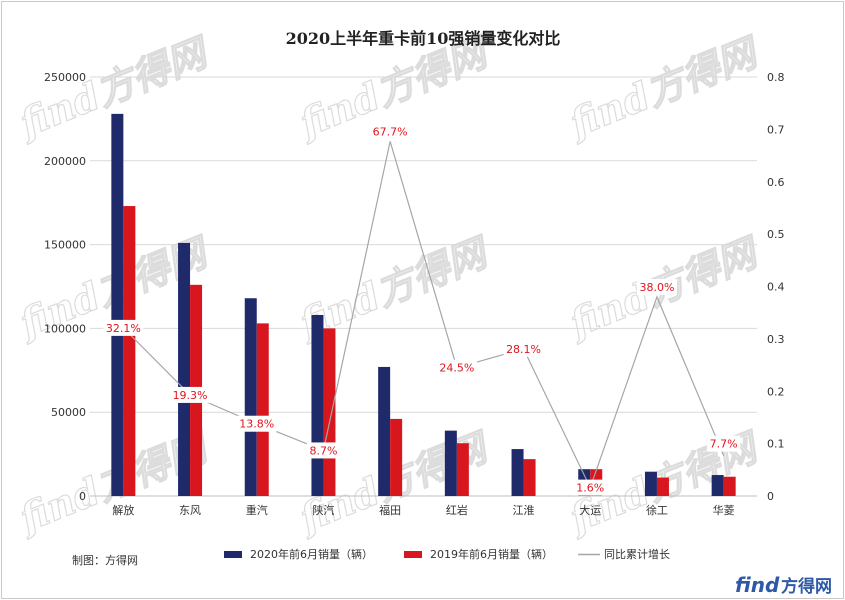  Describe the element at coordinates (65, 287) in the screenshot. I see `left-axis-ticks: 0 50000 100000 150000 200000 250000` at that location.